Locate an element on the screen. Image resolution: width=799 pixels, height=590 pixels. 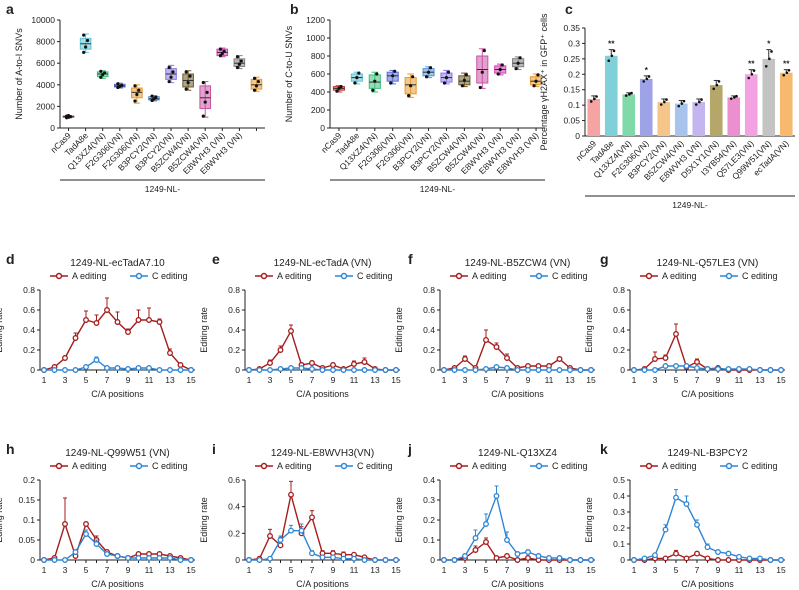
bar is located at coordinates (594, 117).